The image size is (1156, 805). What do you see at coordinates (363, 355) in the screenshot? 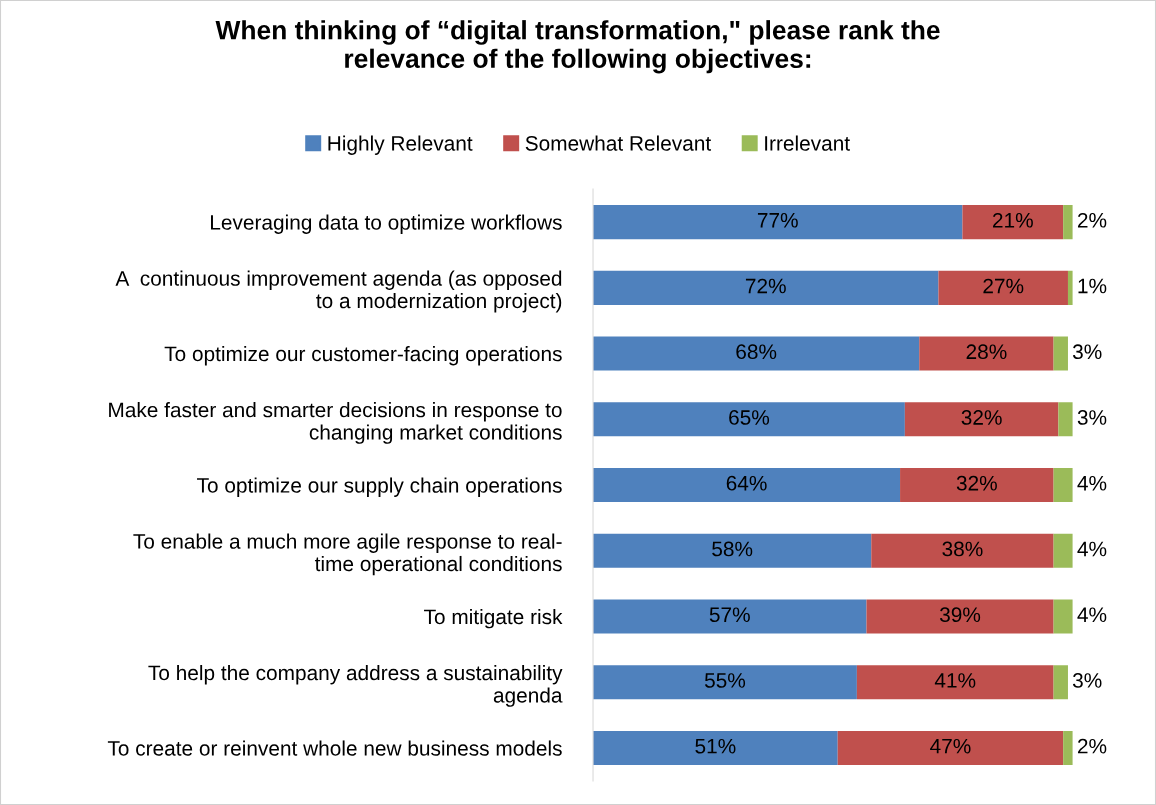
I see `y-tick-label: To optimize our customer-facing operations` at bounding box center [363, 355].